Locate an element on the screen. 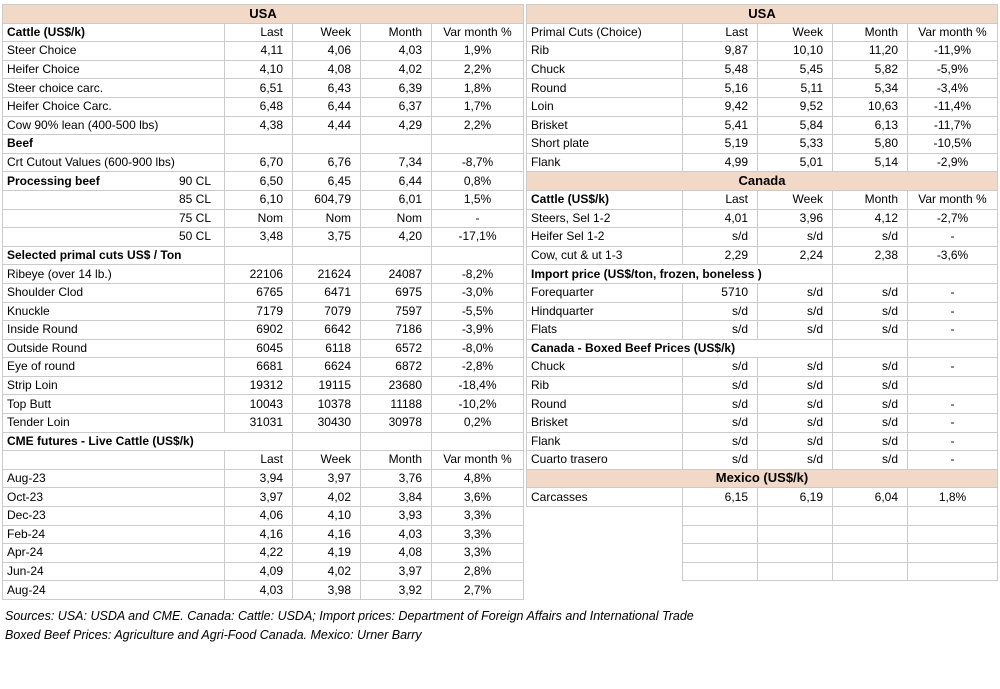  row-label: Cow 90% lean (400-500 lbs) is located at coordinates (113, 125).